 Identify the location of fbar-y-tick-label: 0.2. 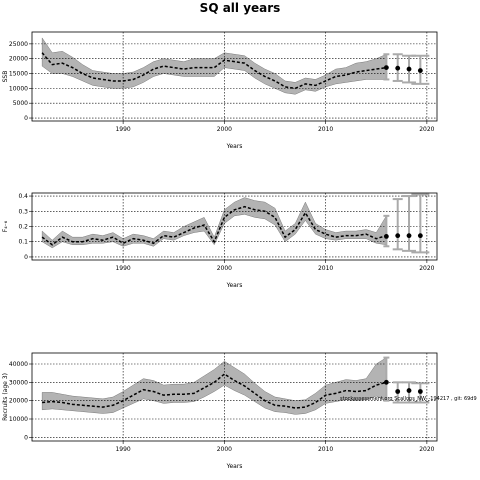
(23, 227).